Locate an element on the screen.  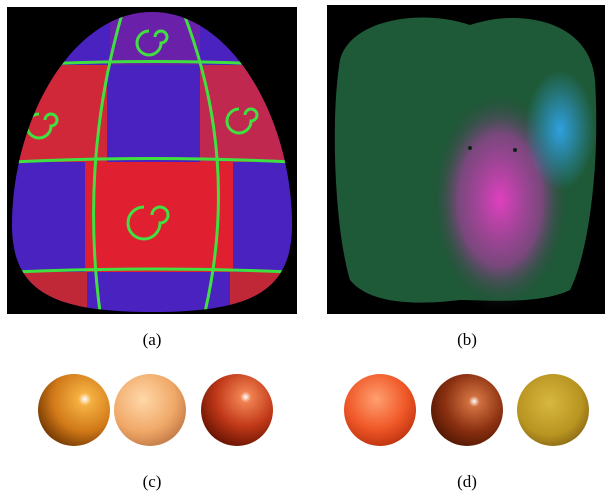
sphere-row is located at coordinates (313, 410).